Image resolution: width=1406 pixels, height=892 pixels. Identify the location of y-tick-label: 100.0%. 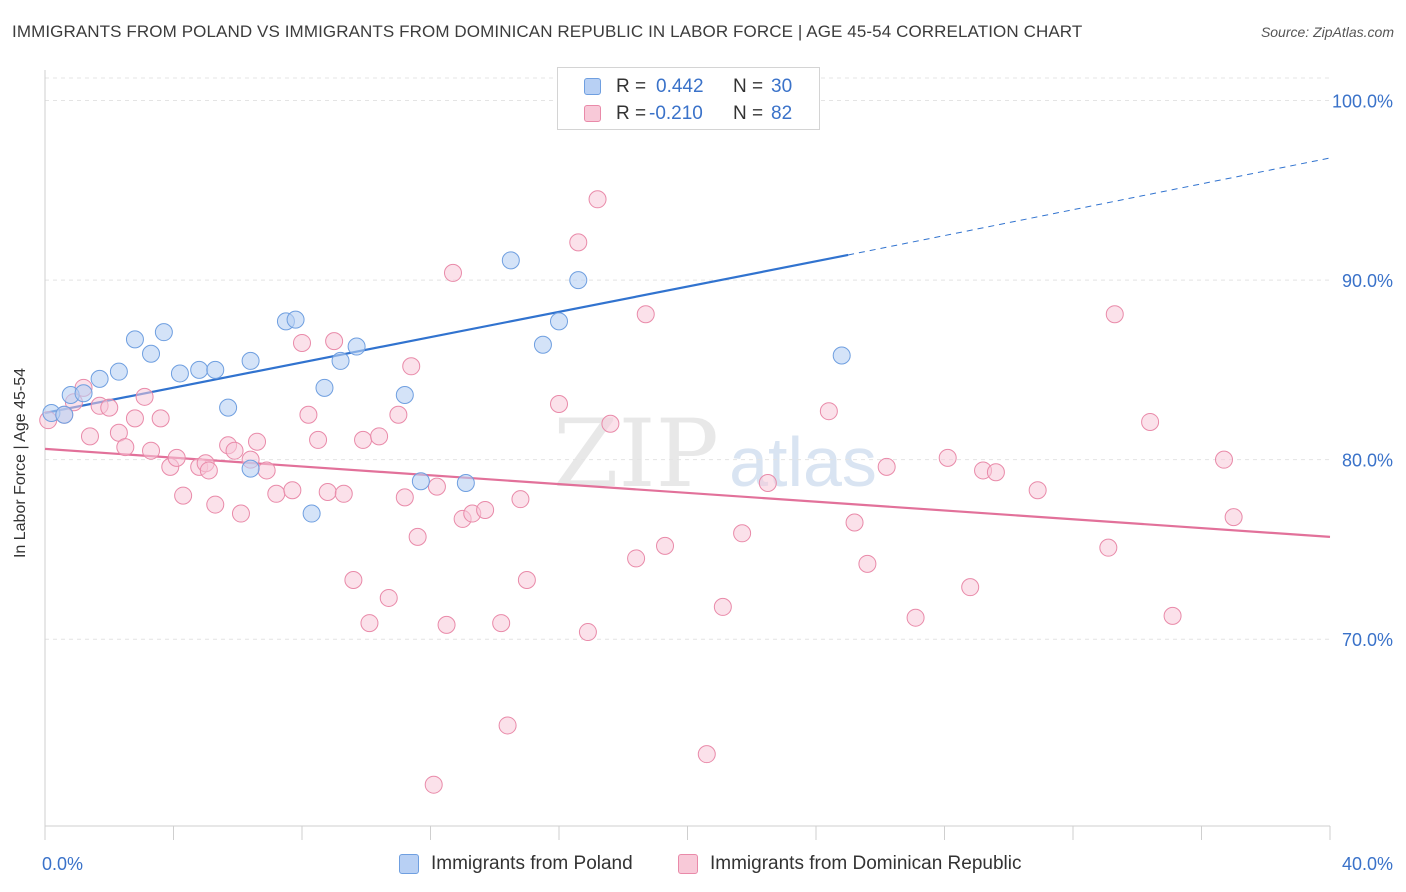
(1362, 102).